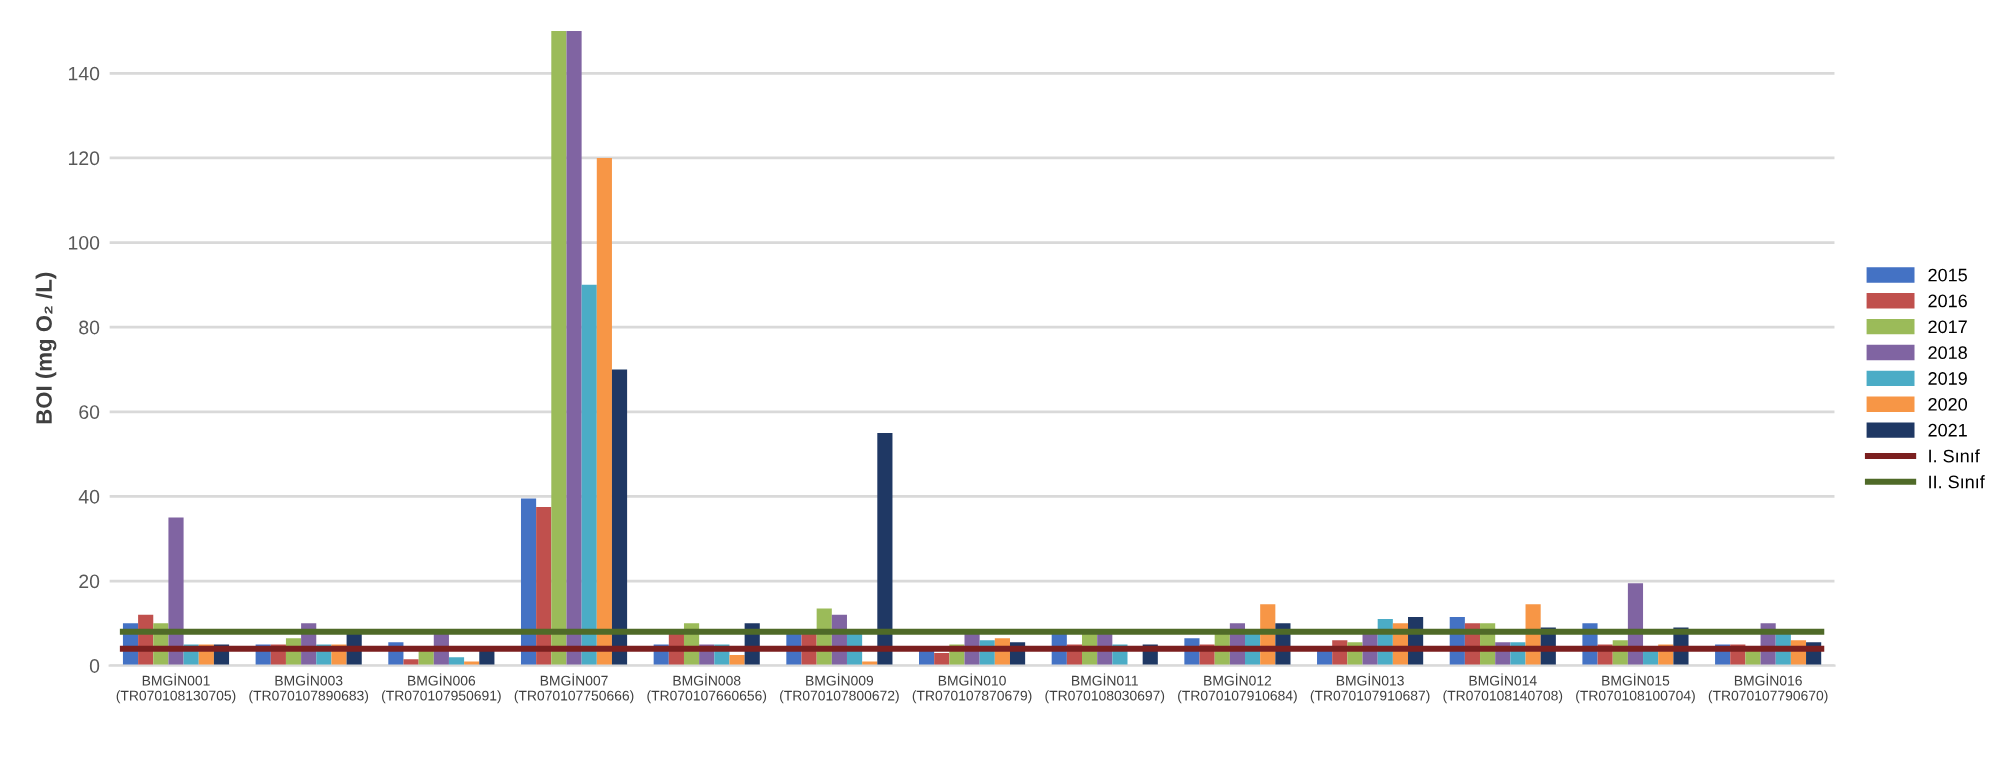 This screenshot has height=774, width=1994. Describe the element at coordinates (1947, 275) in the screenshot. I see `legend-label: 2015` at that location.